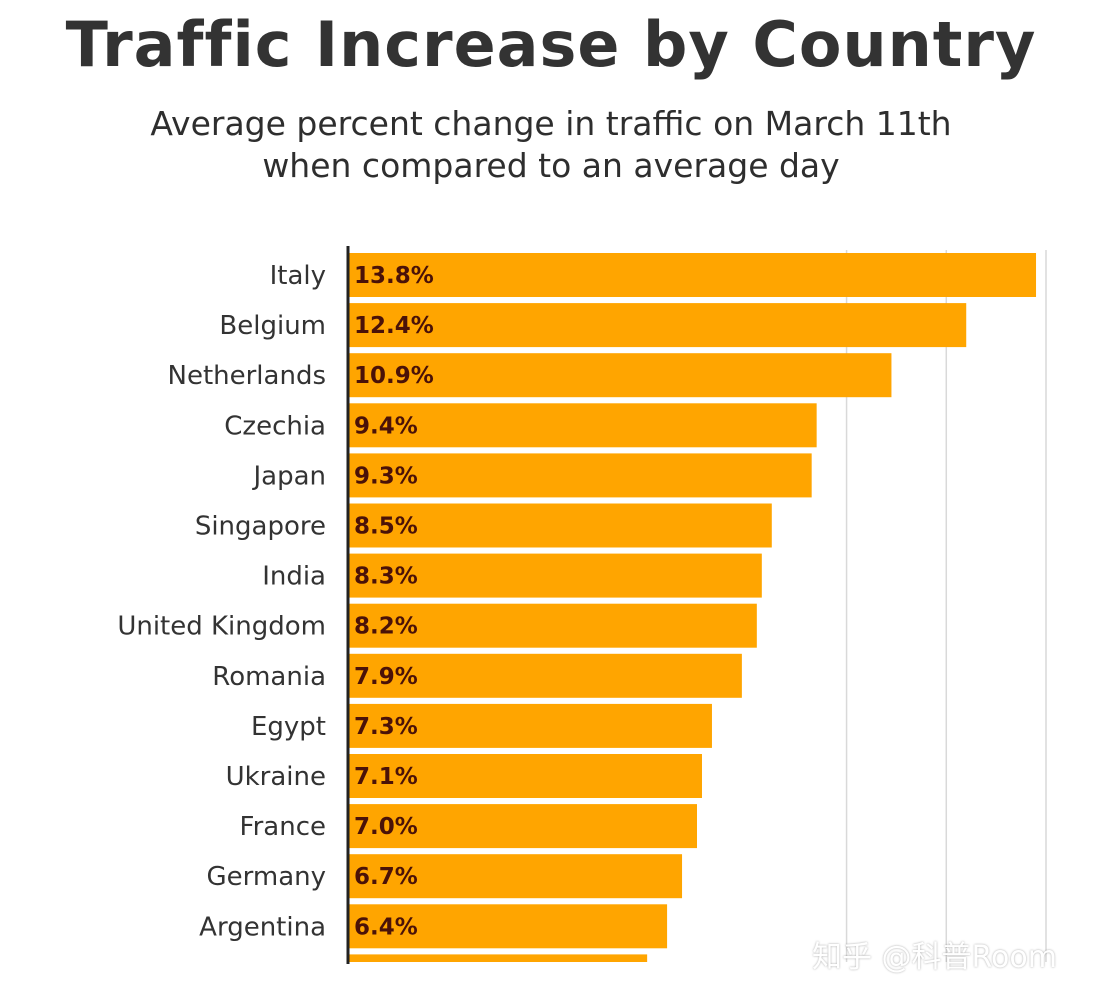 Image resolution: width=1102 pixels, height=1000 pixels. I want to click on bar-value-label: 10.9%, so click(394, 376).